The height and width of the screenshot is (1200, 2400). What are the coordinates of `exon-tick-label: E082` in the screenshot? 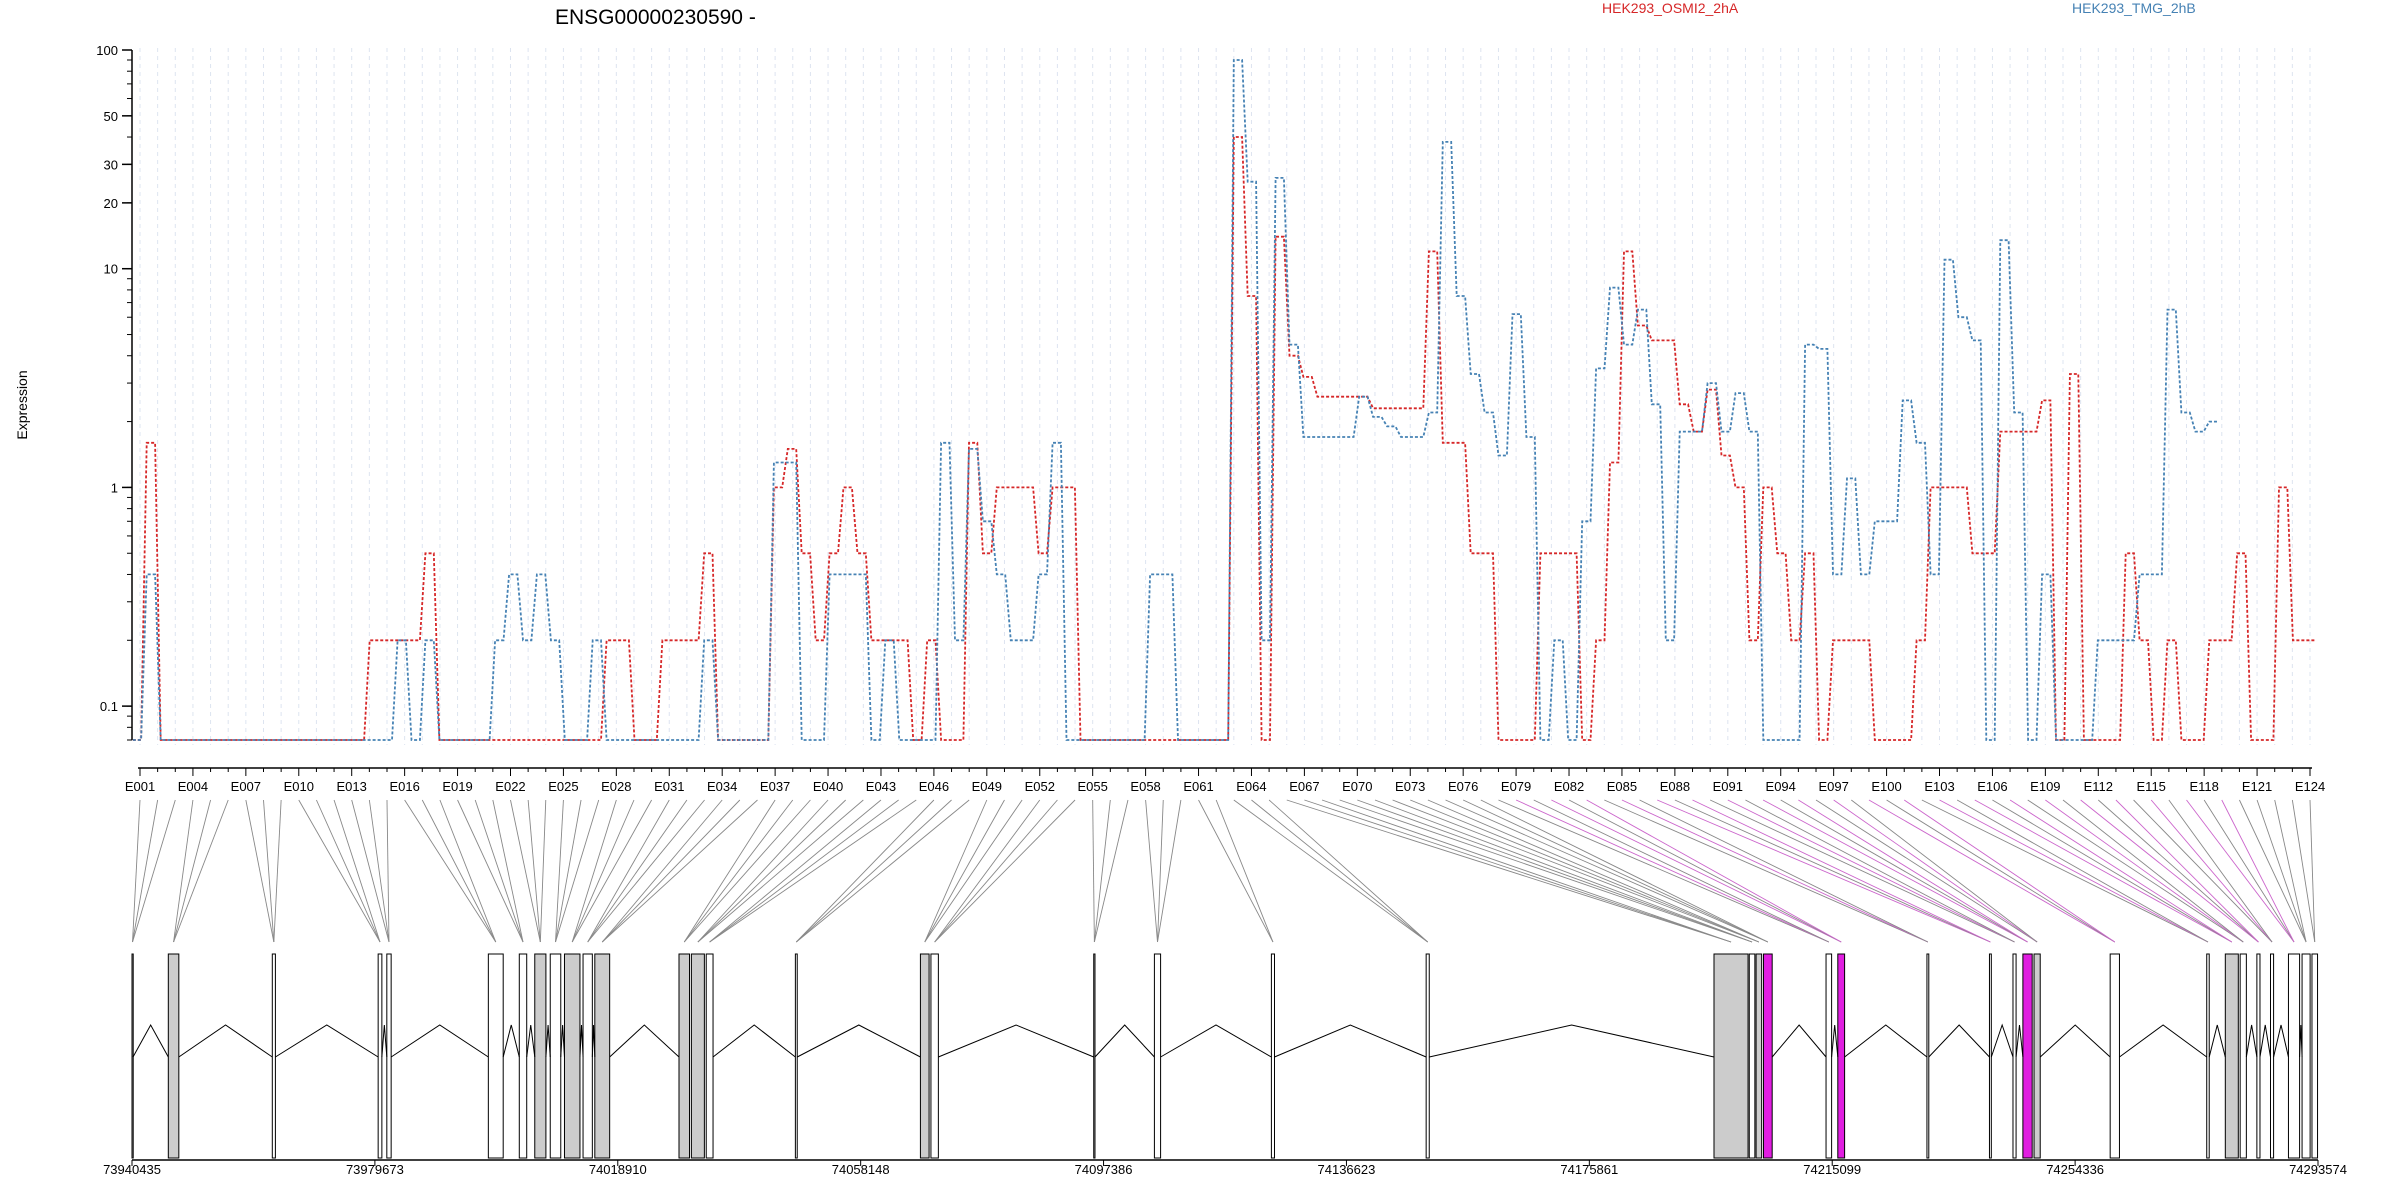 It's located at (1569, 786).